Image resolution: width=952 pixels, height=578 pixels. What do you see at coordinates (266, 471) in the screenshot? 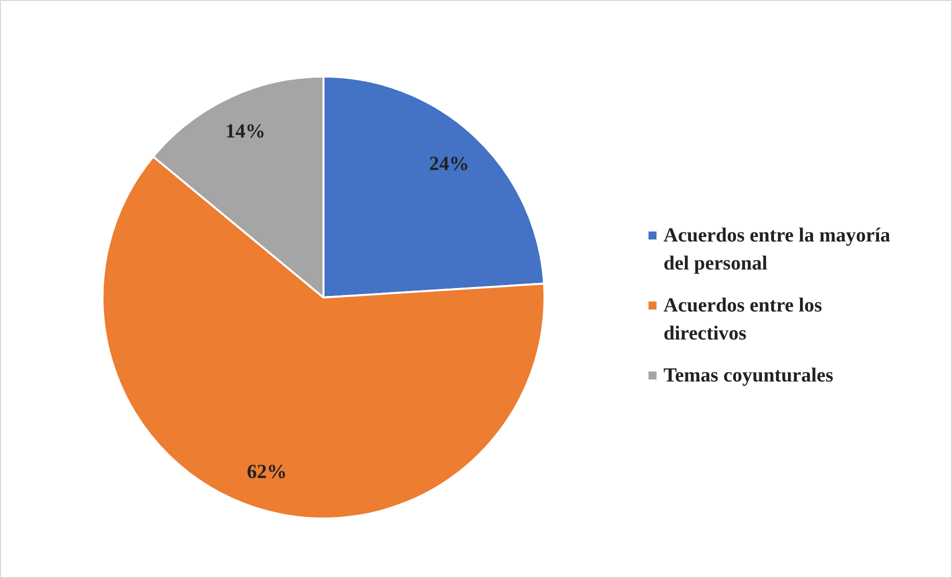
I see `data-label: 62%` at bounding box center [266, 471].